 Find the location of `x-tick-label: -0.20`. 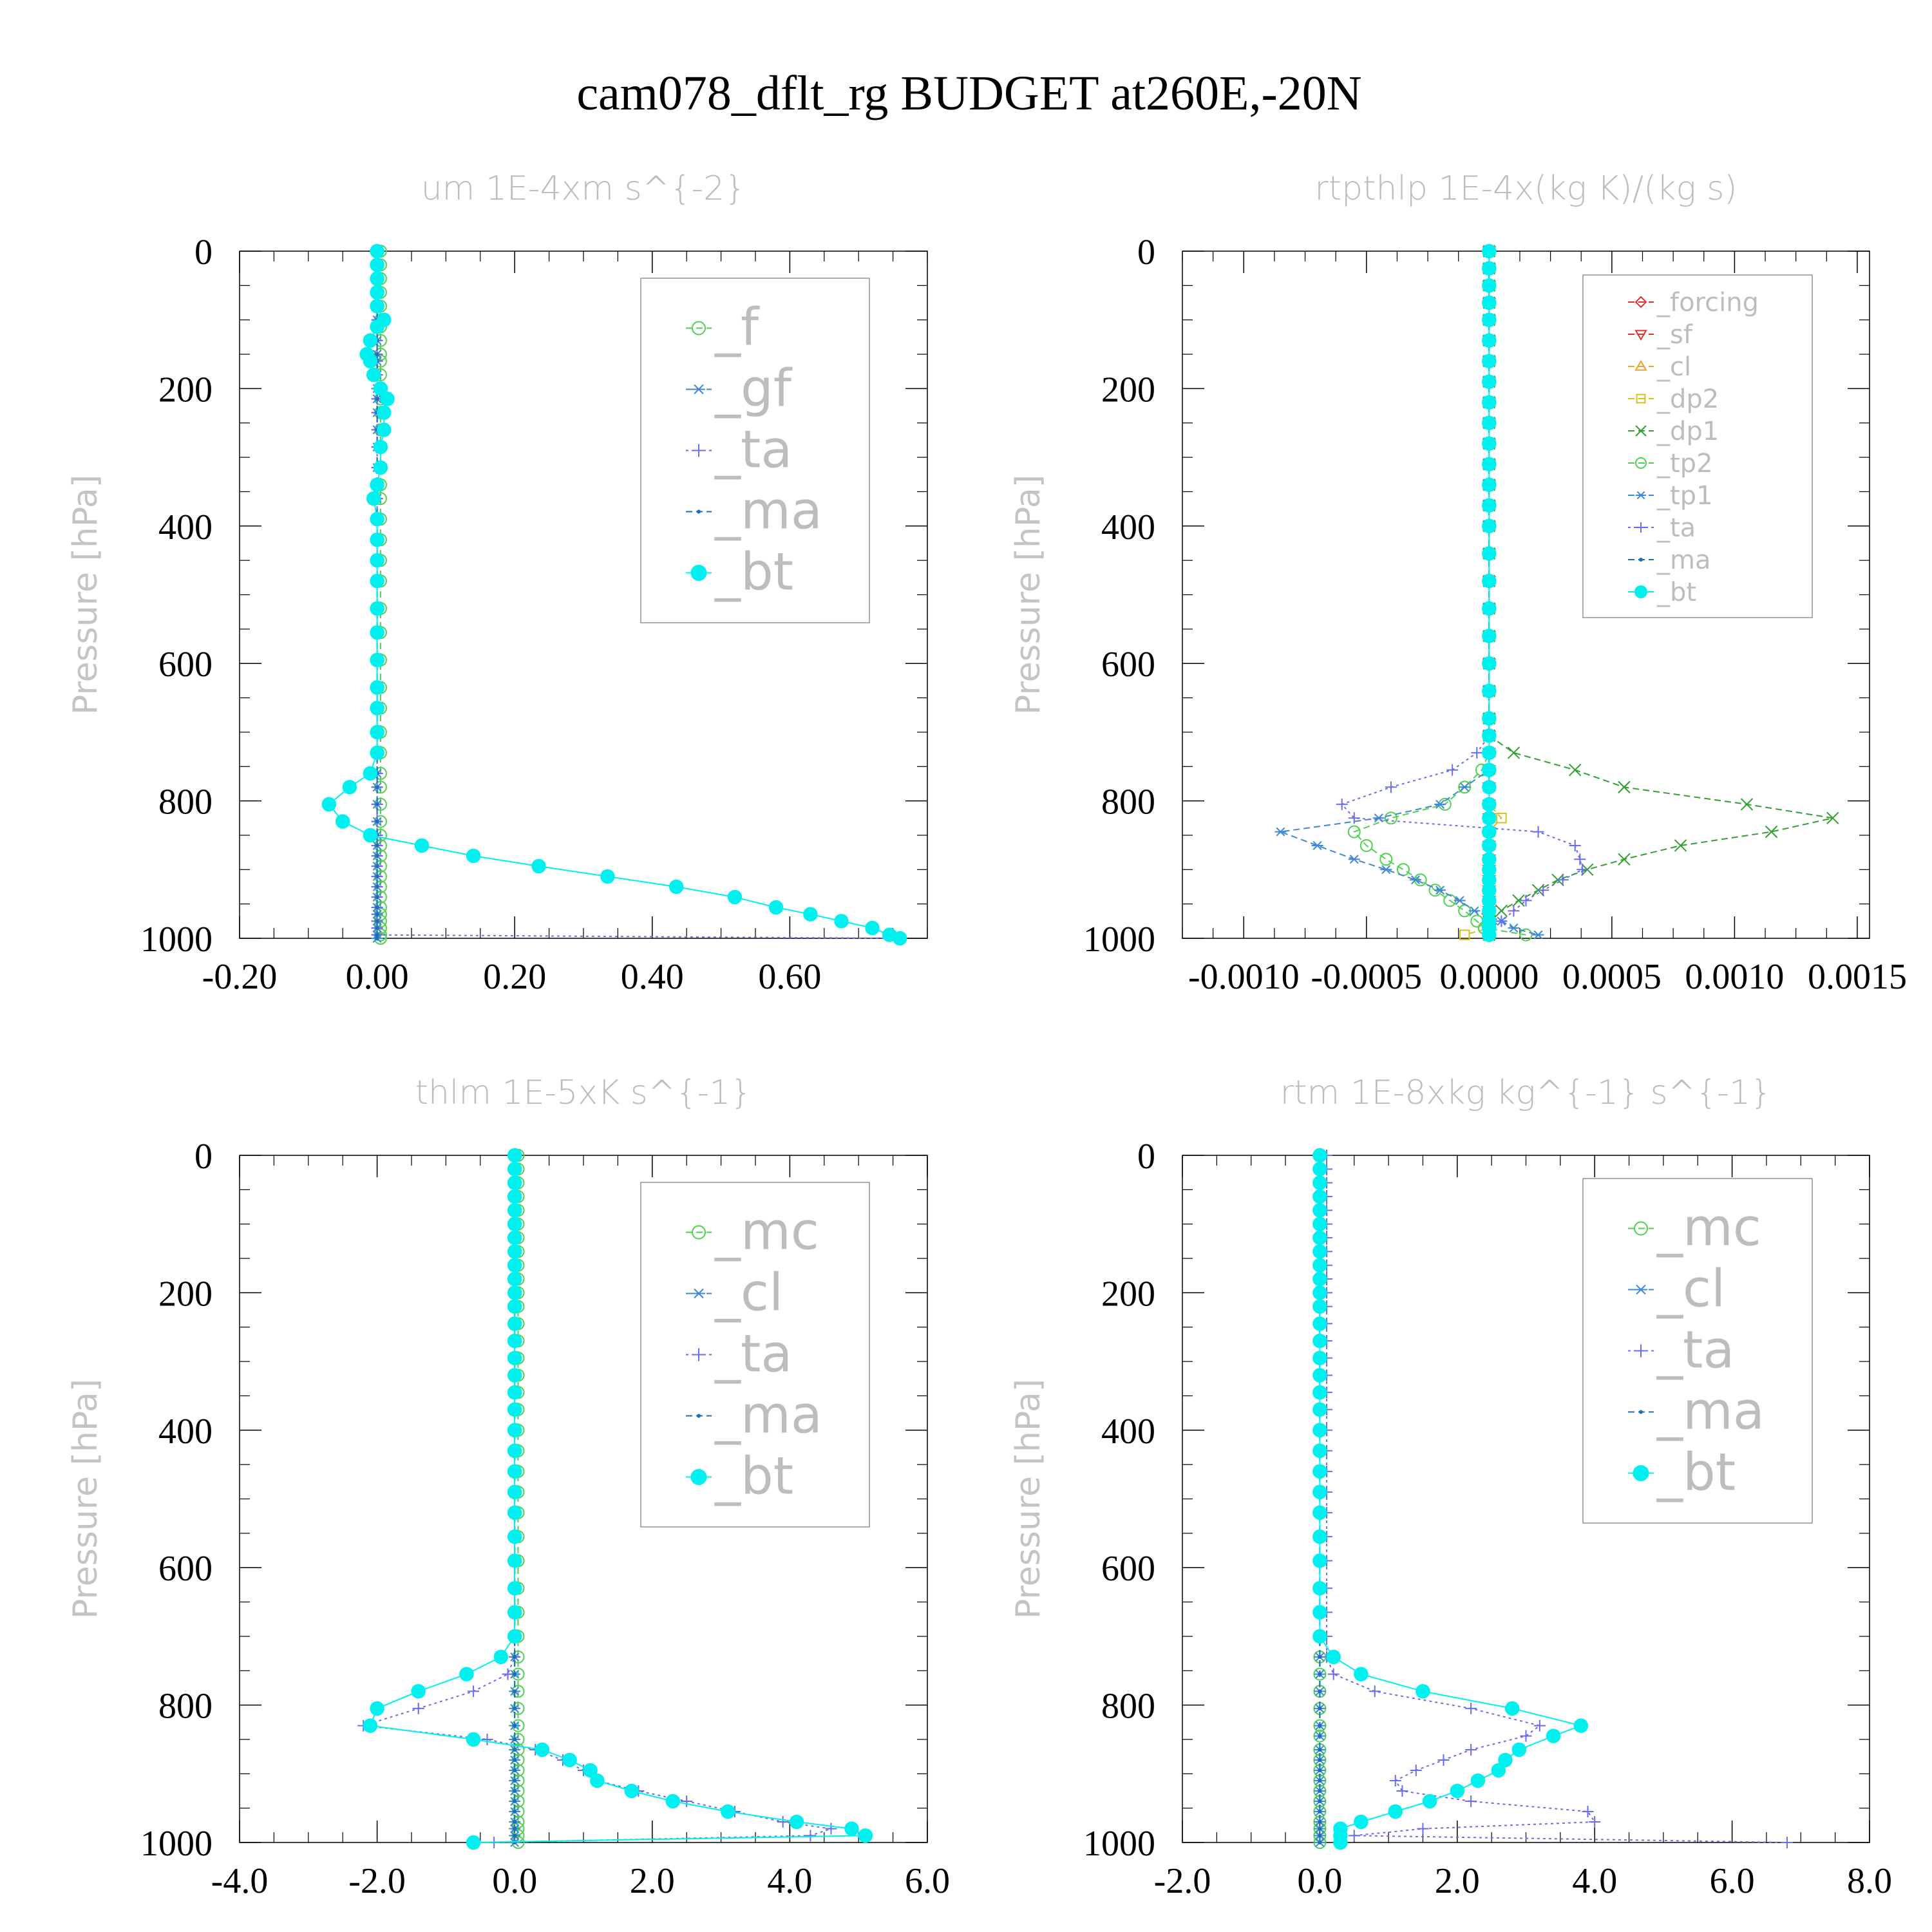

x-tick-label: -0.20 is located at coordinates (240, 977).